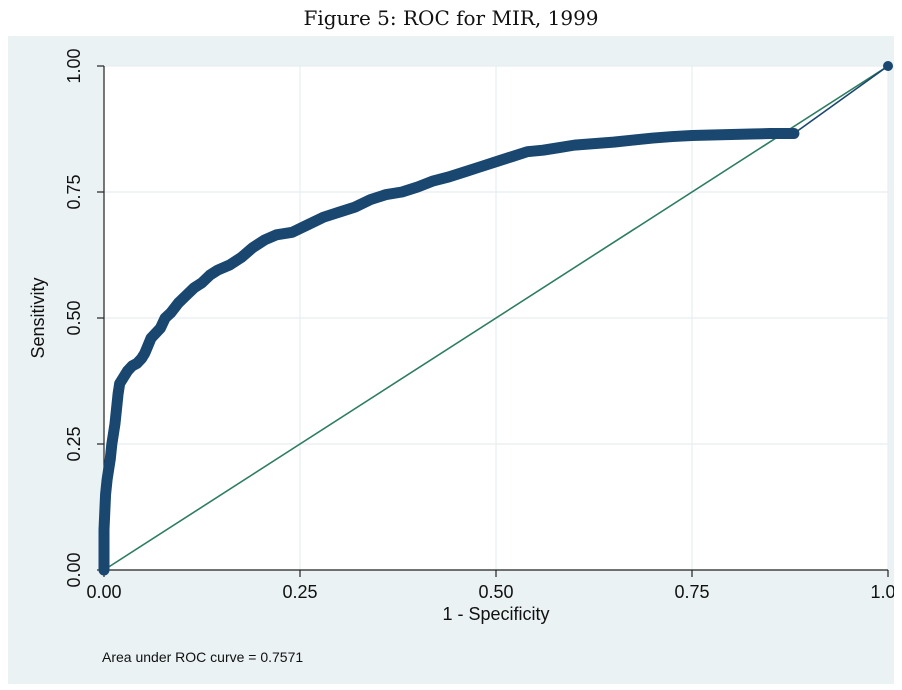 The height and width of the screenshot is (690, 902). I want to click on y-tick-label: 0.00, so click(74, 569).